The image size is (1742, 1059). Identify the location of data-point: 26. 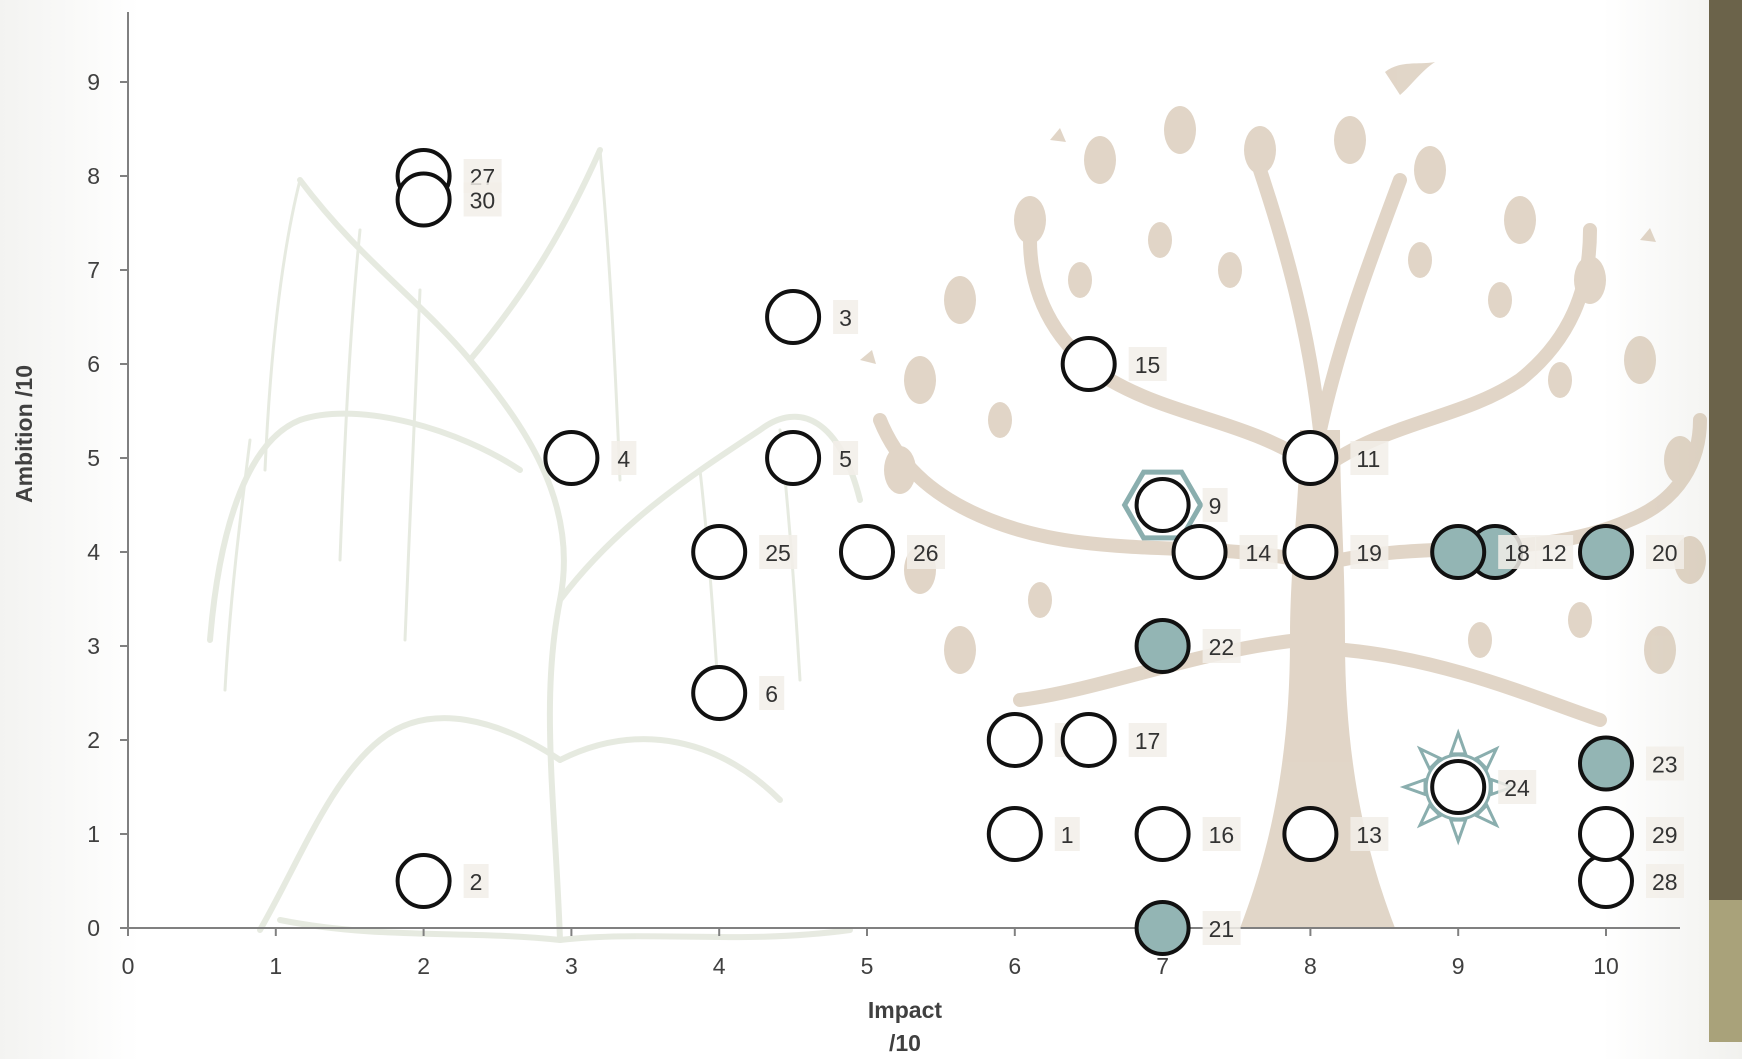
(892, 552).